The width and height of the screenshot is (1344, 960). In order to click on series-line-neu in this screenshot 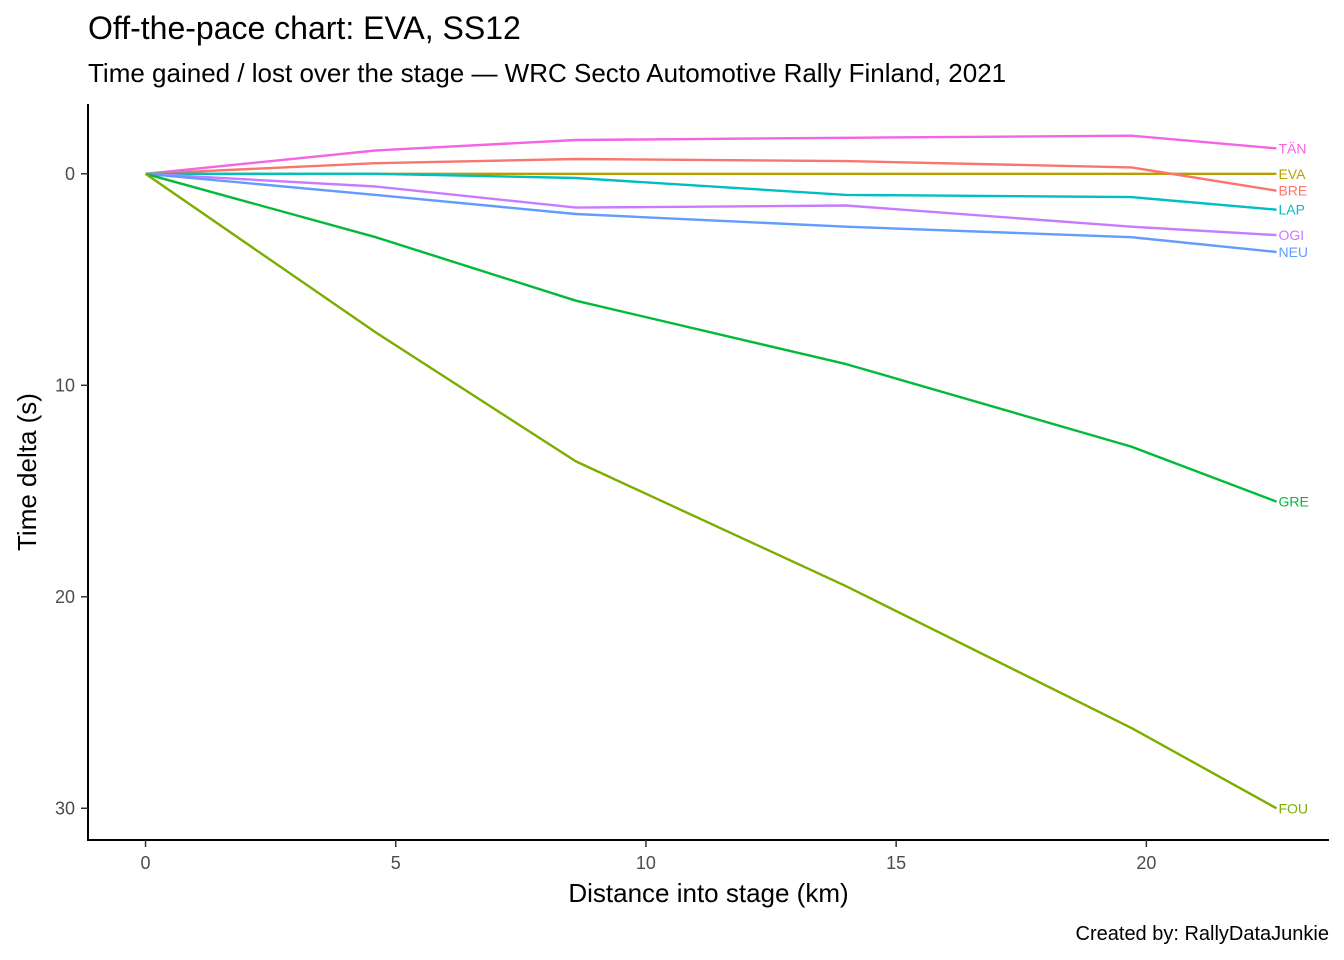, I will do `click(711, 213)`.